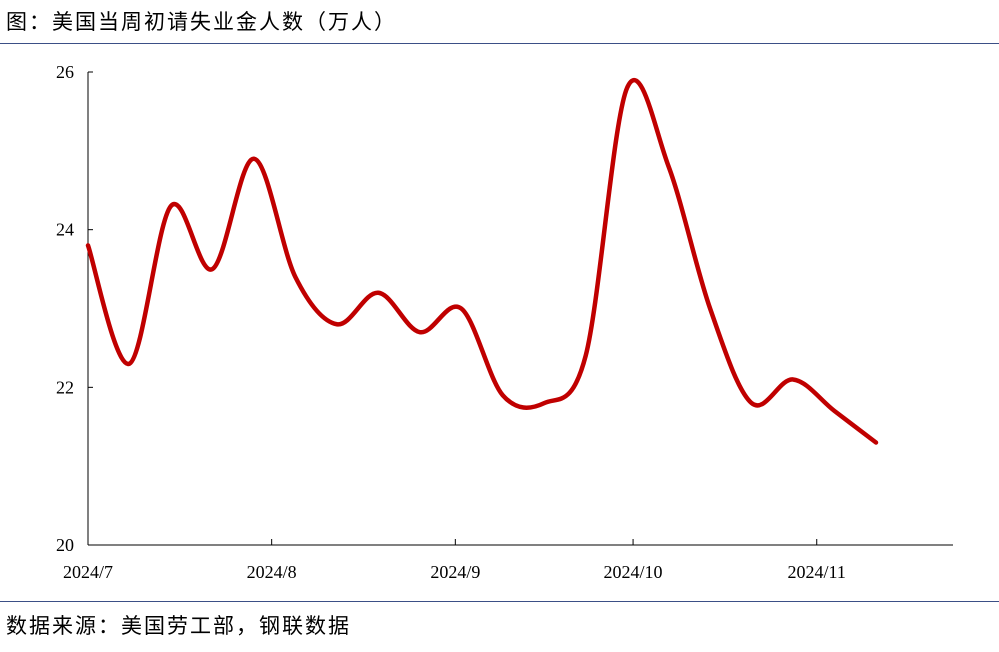  Describe the element at coordinates (499, 43) in the screenshot. I see `top-divider` at that location.